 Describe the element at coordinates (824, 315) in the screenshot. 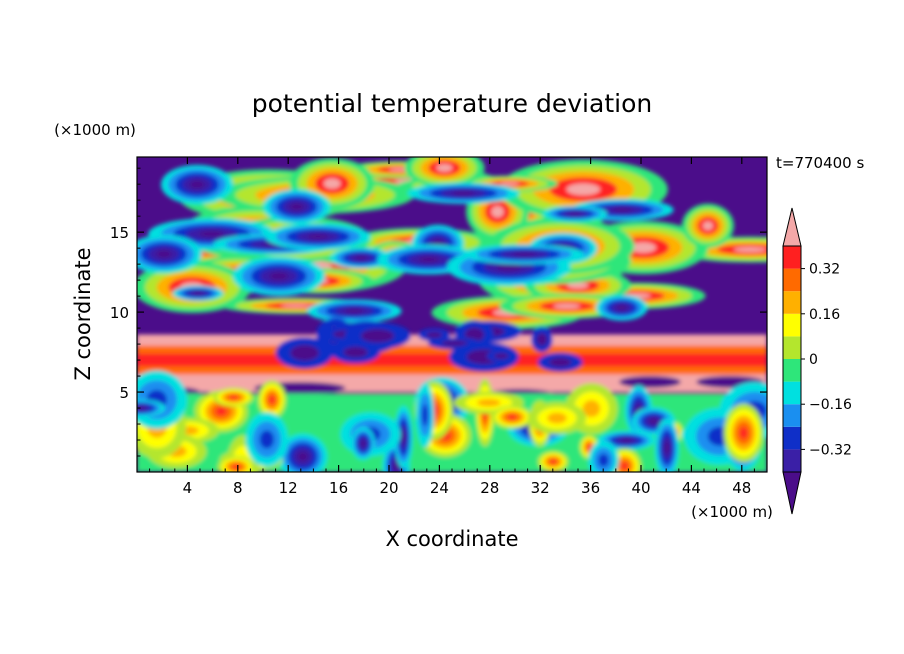

I see `colorbar-tick-label: 0.16` at that location.